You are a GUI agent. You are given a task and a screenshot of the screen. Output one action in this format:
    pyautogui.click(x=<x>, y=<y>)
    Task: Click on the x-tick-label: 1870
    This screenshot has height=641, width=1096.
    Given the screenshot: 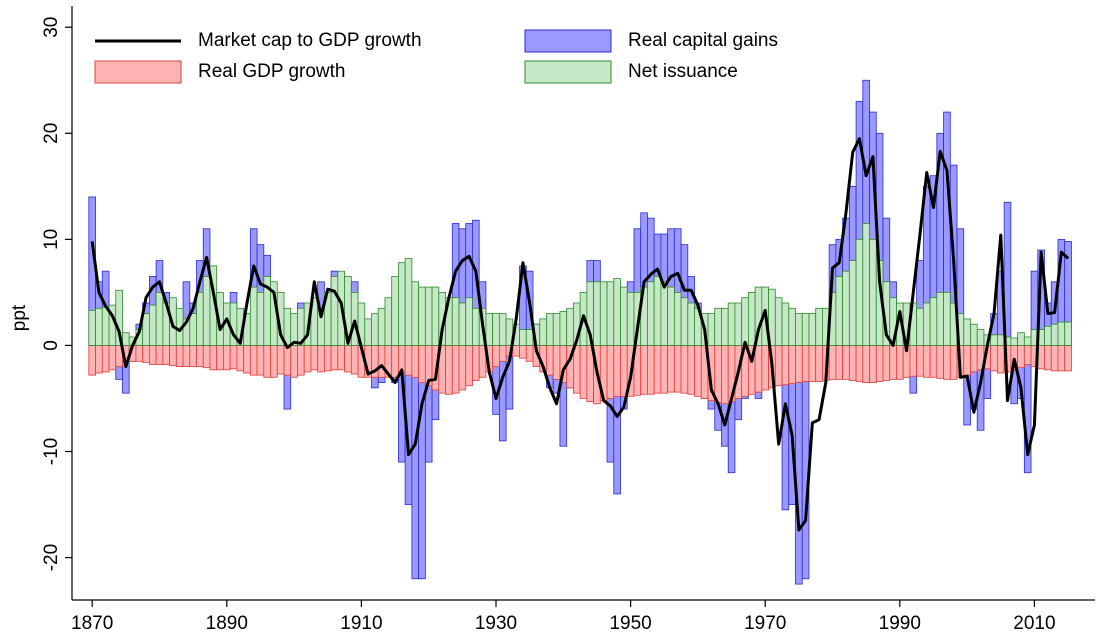 What is the action you would take?
    pyautogui.click(x=92, y=623)
    